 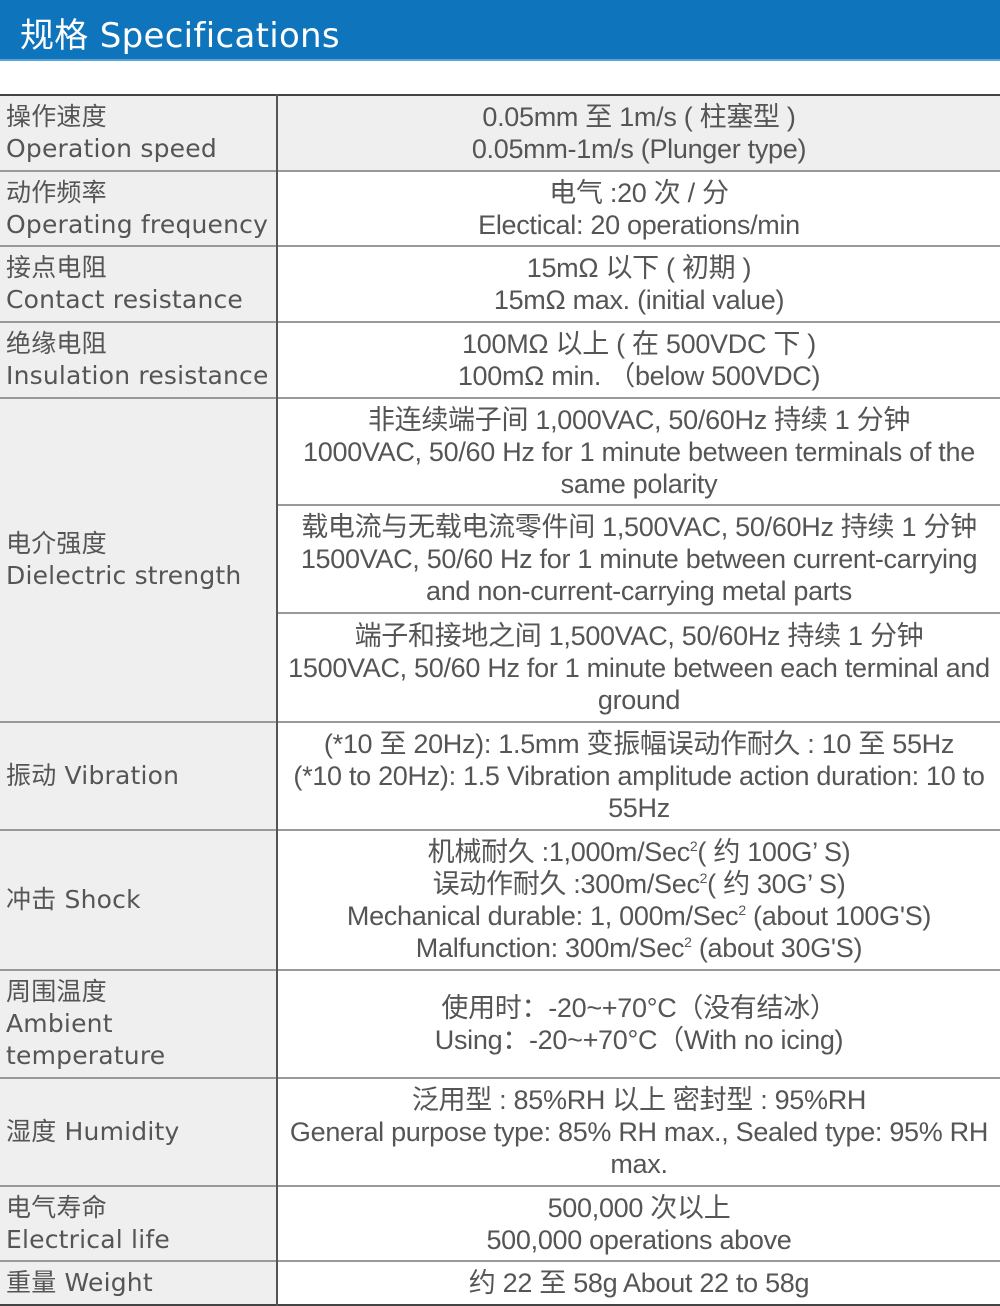 What do you see at coordinates (639, 527) in the screenshot?
I see `value-zh: 载电流与无载电流零件间 1,500VAC, 50/60Hz 持续 1 分钟` at bounding box center [639, 527].